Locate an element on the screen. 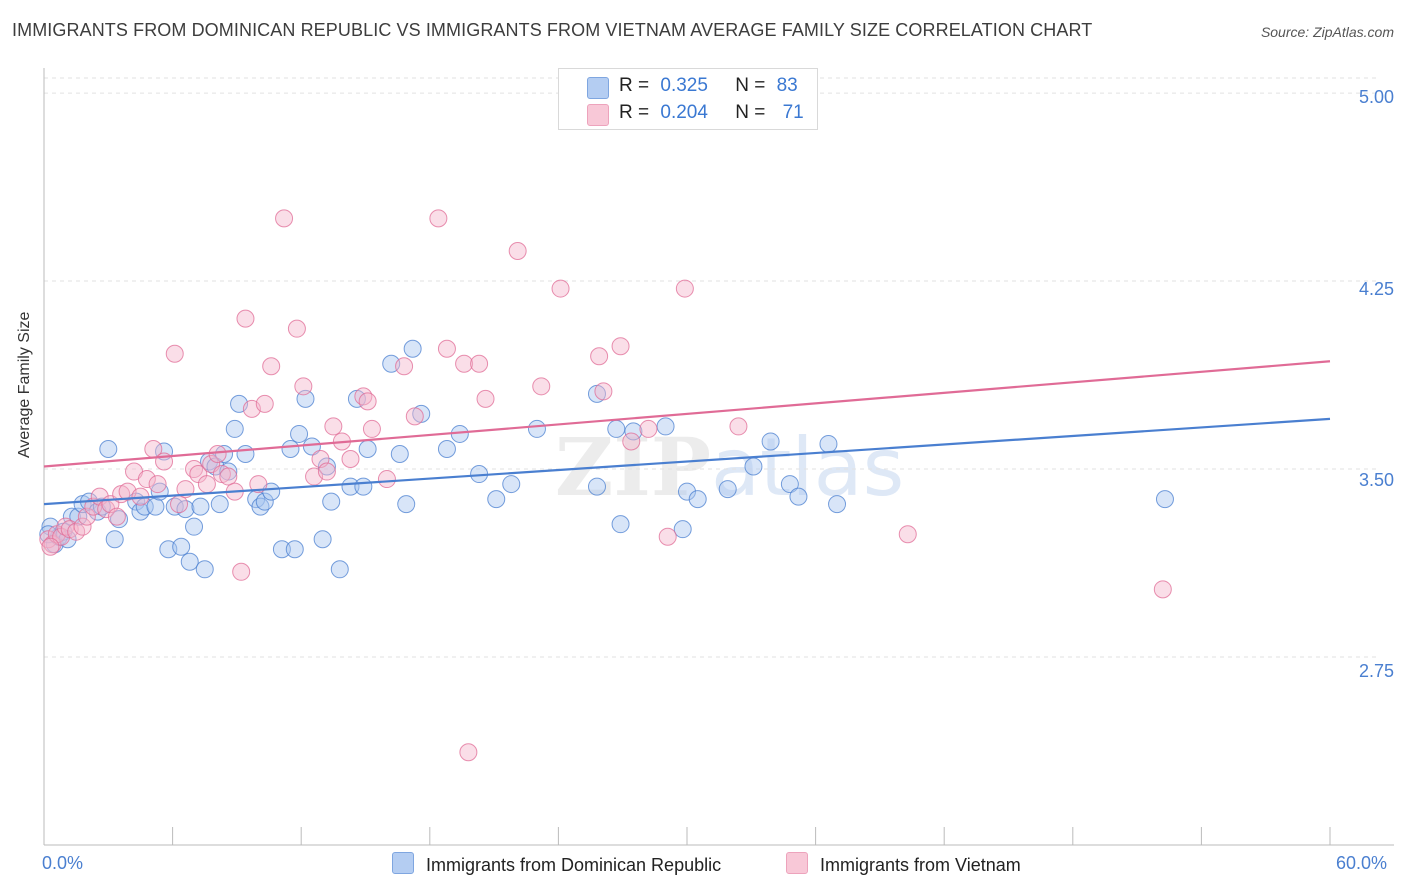  legend-item-vietnam: Immigrants from Vietnam is located at coordinates (903, 864).